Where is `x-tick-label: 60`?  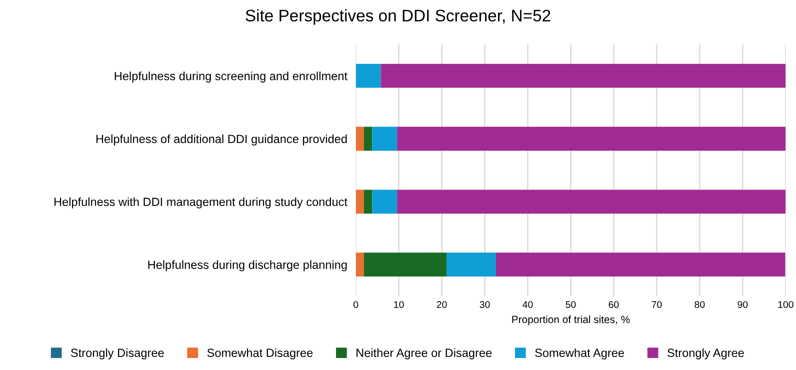 x-tick-label: 60 is located at coordinates (613, 304).